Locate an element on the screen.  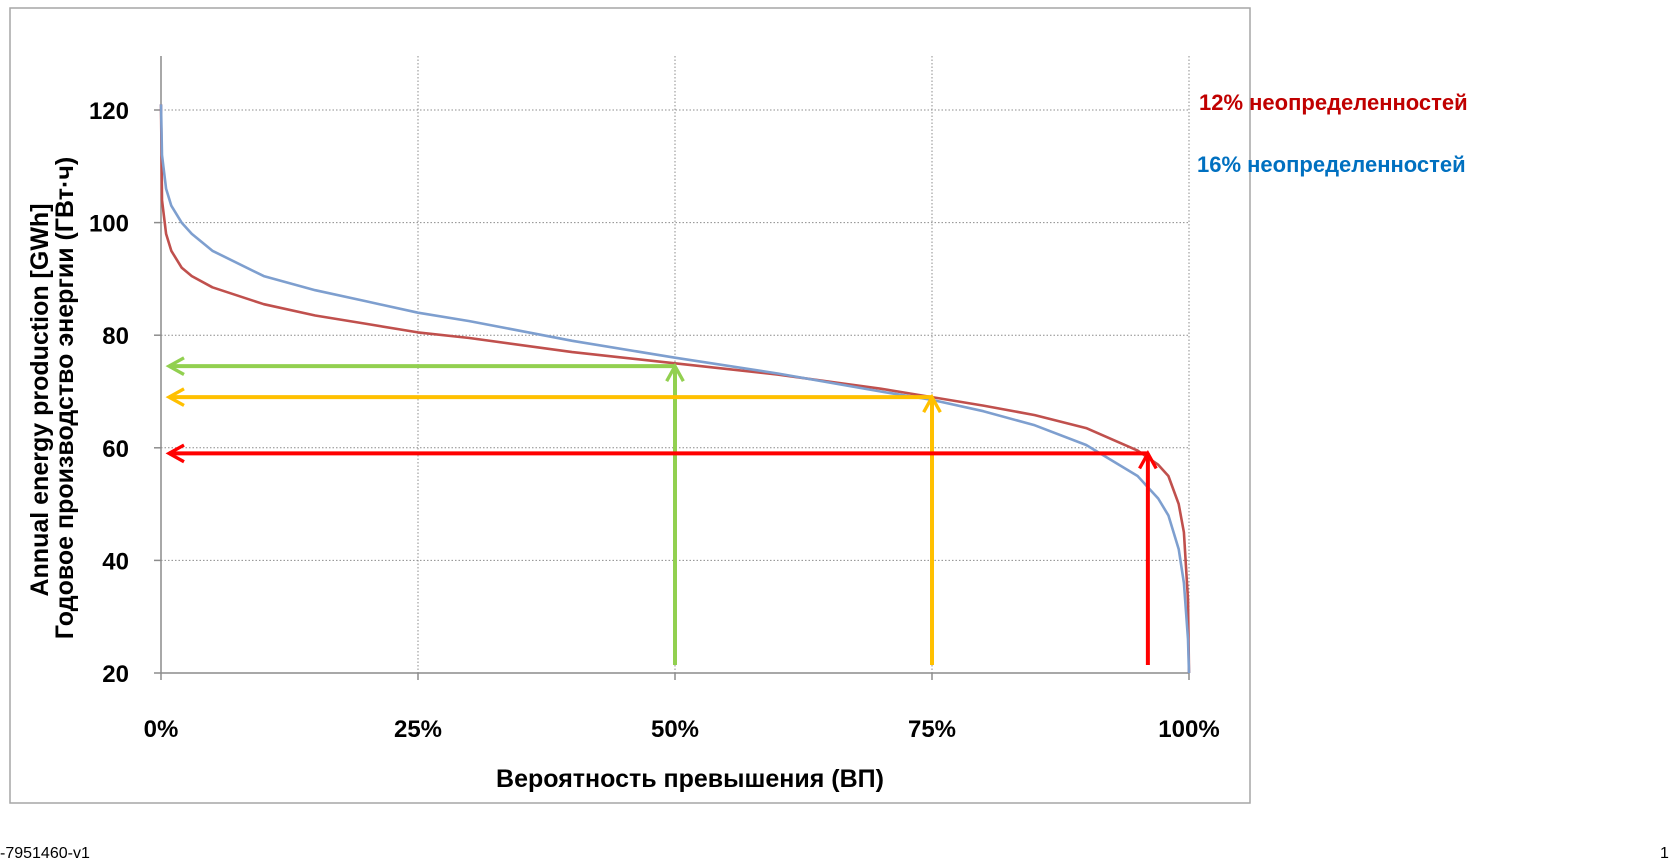
y-tick-label-20: 20 is located at coordinates (115, 674).